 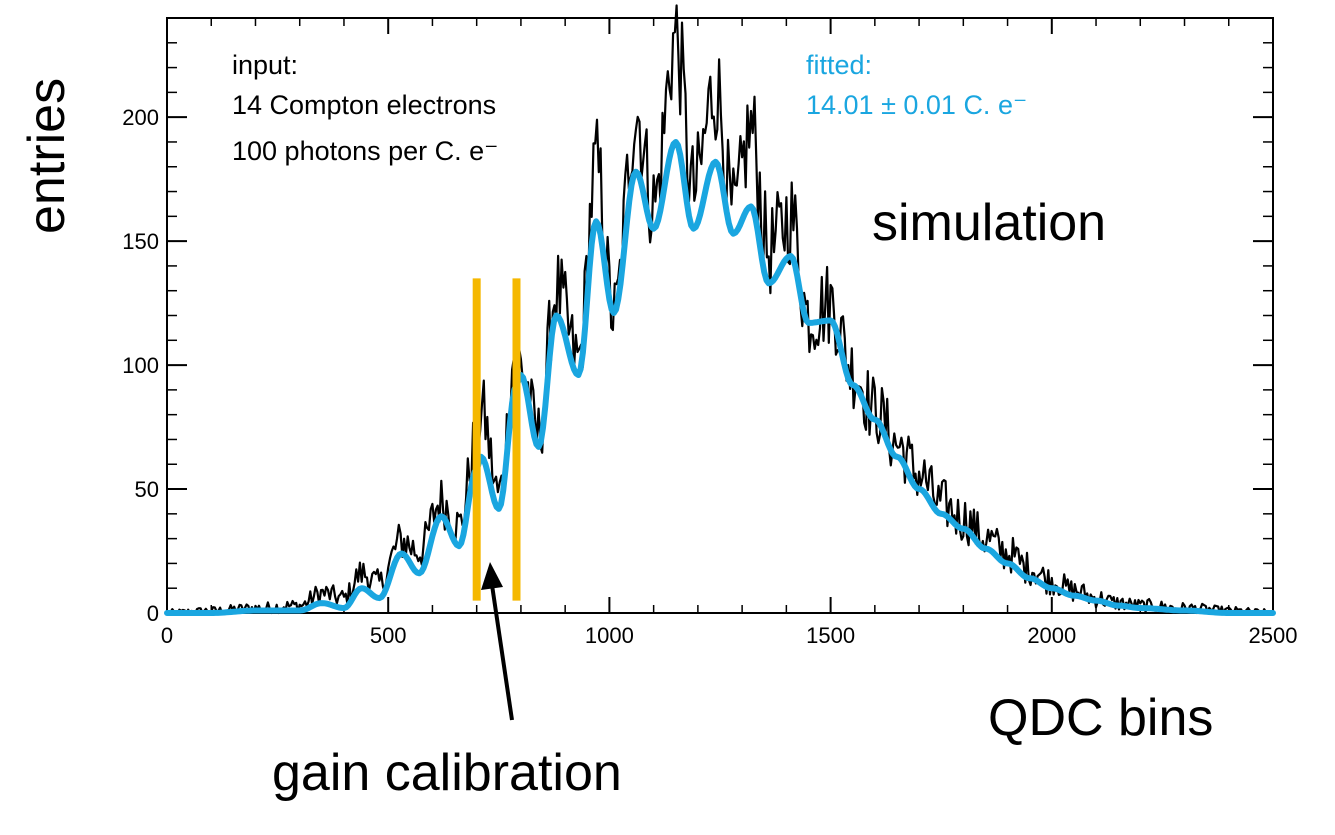 I want to click on annotation-fitted-label: fitted:, so click(x=839, y=65).